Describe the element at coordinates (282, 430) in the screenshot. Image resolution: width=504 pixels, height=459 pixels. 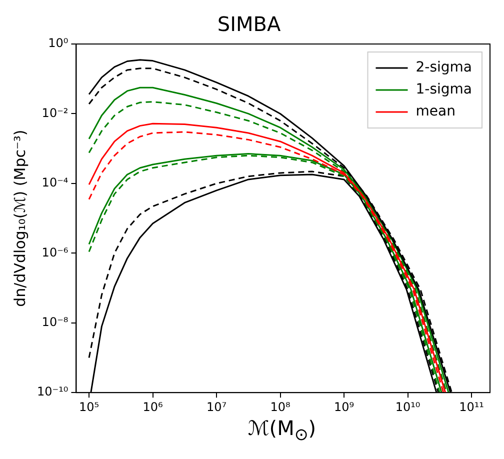
I see `x-axis-title: ℳ(M$_{⊙}$)` at that location.